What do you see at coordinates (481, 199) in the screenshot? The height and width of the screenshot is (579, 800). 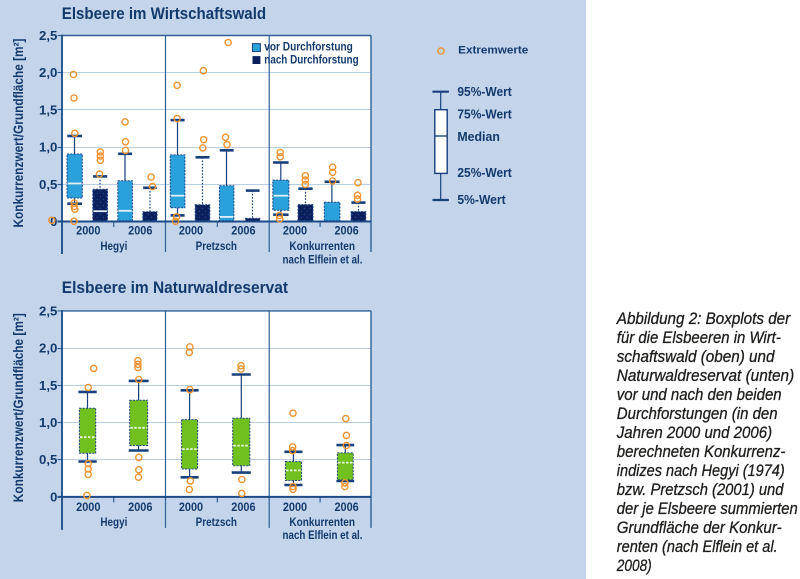 I see `svg-text: 5%-Wert` at bounding box center [481, 199].